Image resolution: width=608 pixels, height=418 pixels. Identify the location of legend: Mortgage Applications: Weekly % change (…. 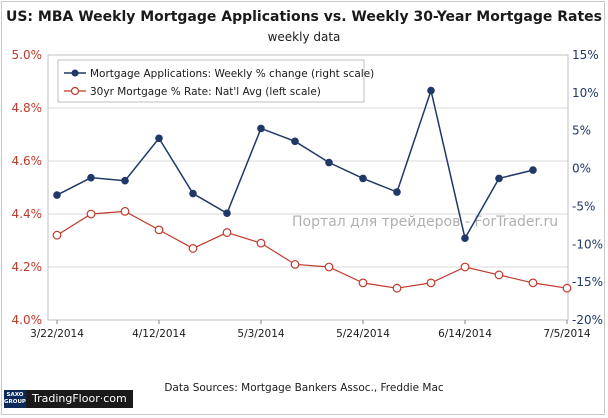
(215, 81).